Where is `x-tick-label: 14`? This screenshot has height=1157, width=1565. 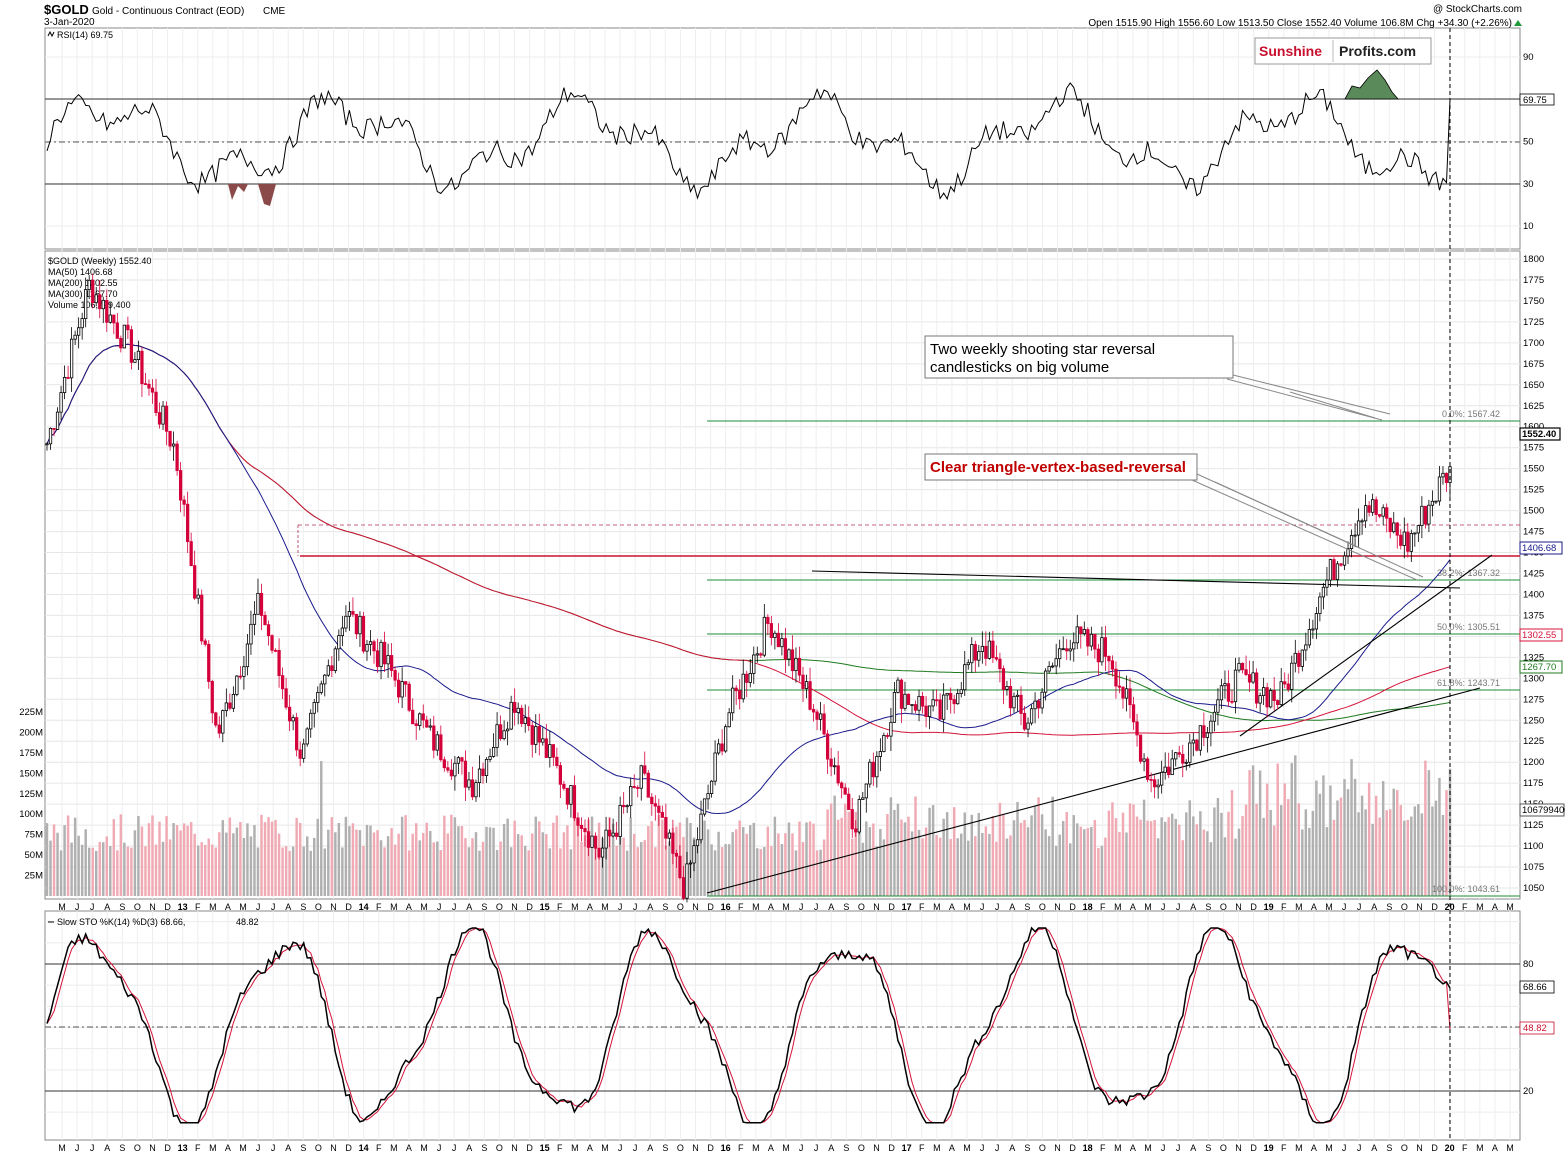
x-tick-label: 14 is located at coordinates (364, 1148).